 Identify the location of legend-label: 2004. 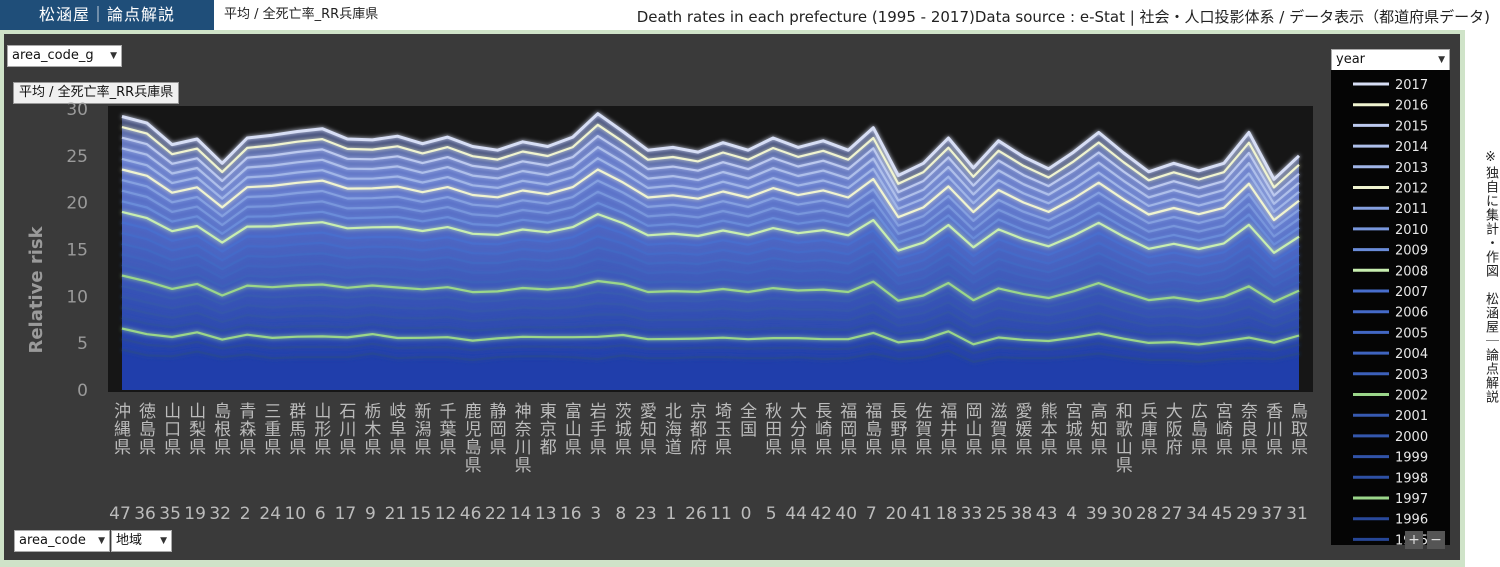
(1411, 354).